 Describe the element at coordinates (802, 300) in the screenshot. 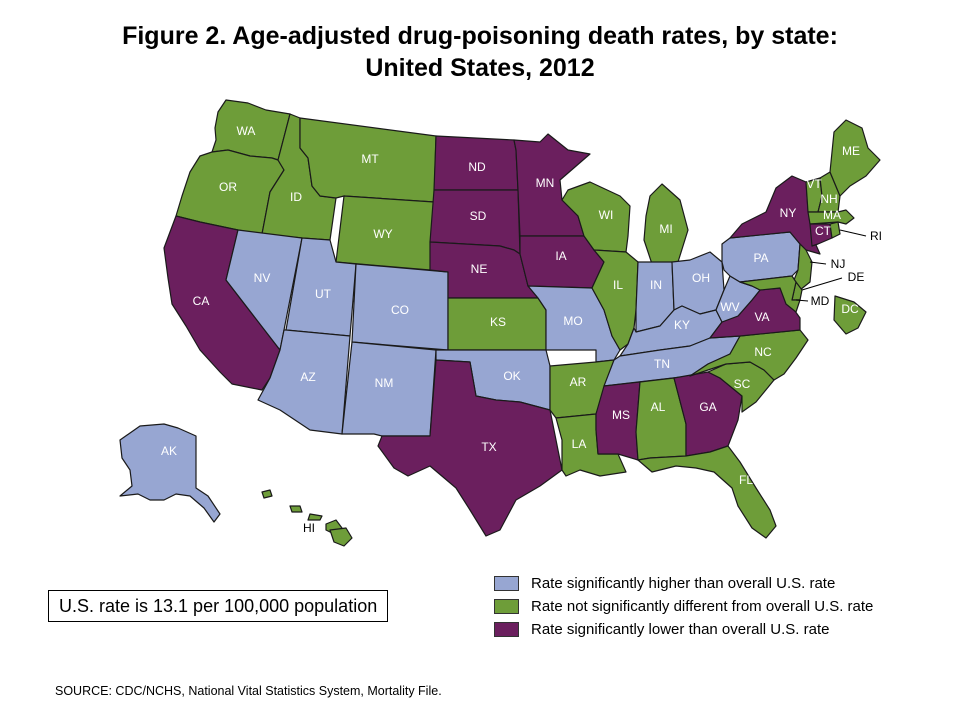

I see `callout-line-md` at that location.